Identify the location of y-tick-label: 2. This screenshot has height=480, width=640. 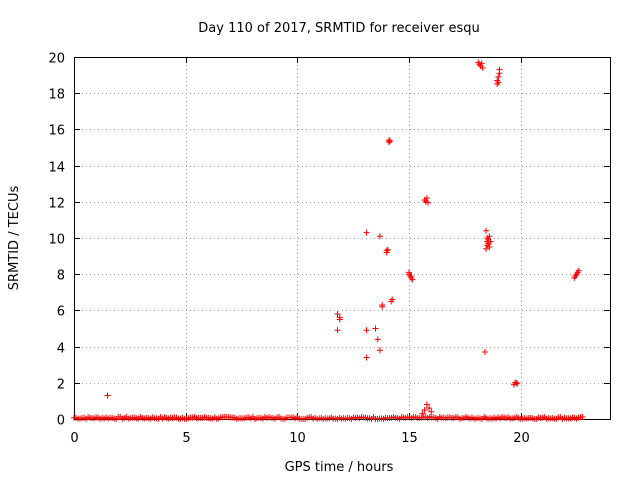
(61, 385).